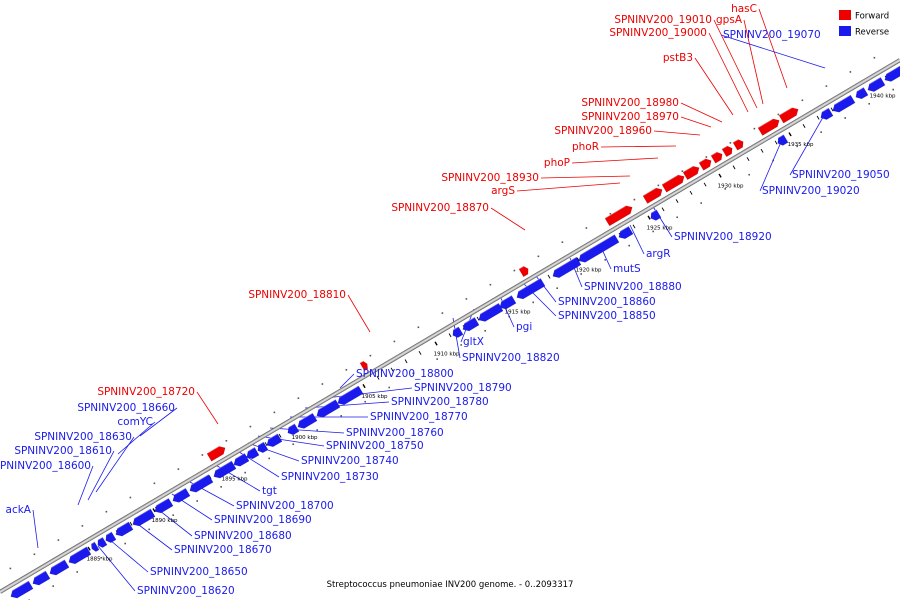  Describe the element at coordinates (845, 31) in the screenshot. I see `reverse-legend-swatch` at that location.